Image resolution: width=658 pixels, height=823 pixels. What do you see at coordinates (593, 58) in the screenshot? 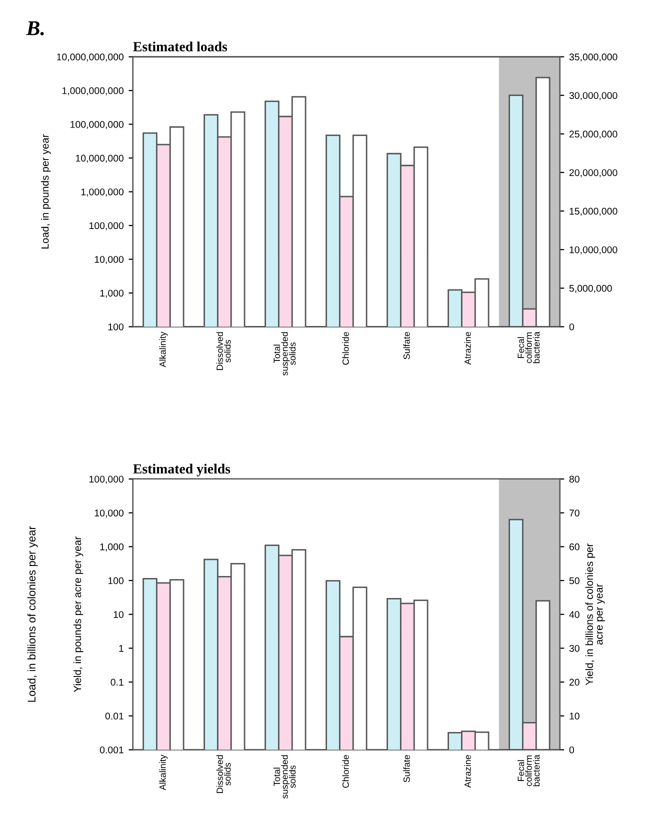
I see `y2-tick-label: 35,000,000` at bounding box center [593, 58].